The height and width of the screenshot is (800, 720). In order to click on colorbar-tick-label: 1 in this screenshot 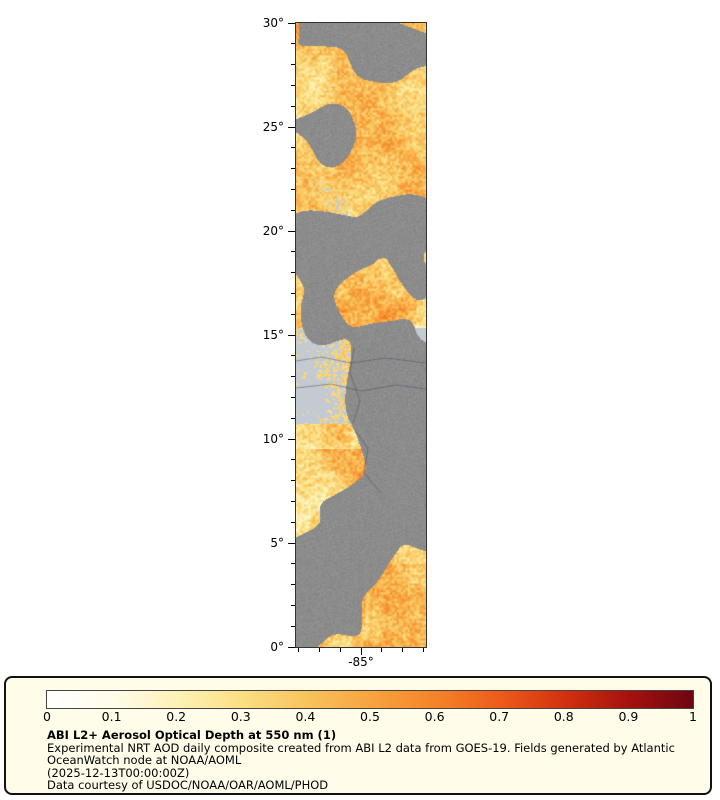, I will do `click(693, 716)`.